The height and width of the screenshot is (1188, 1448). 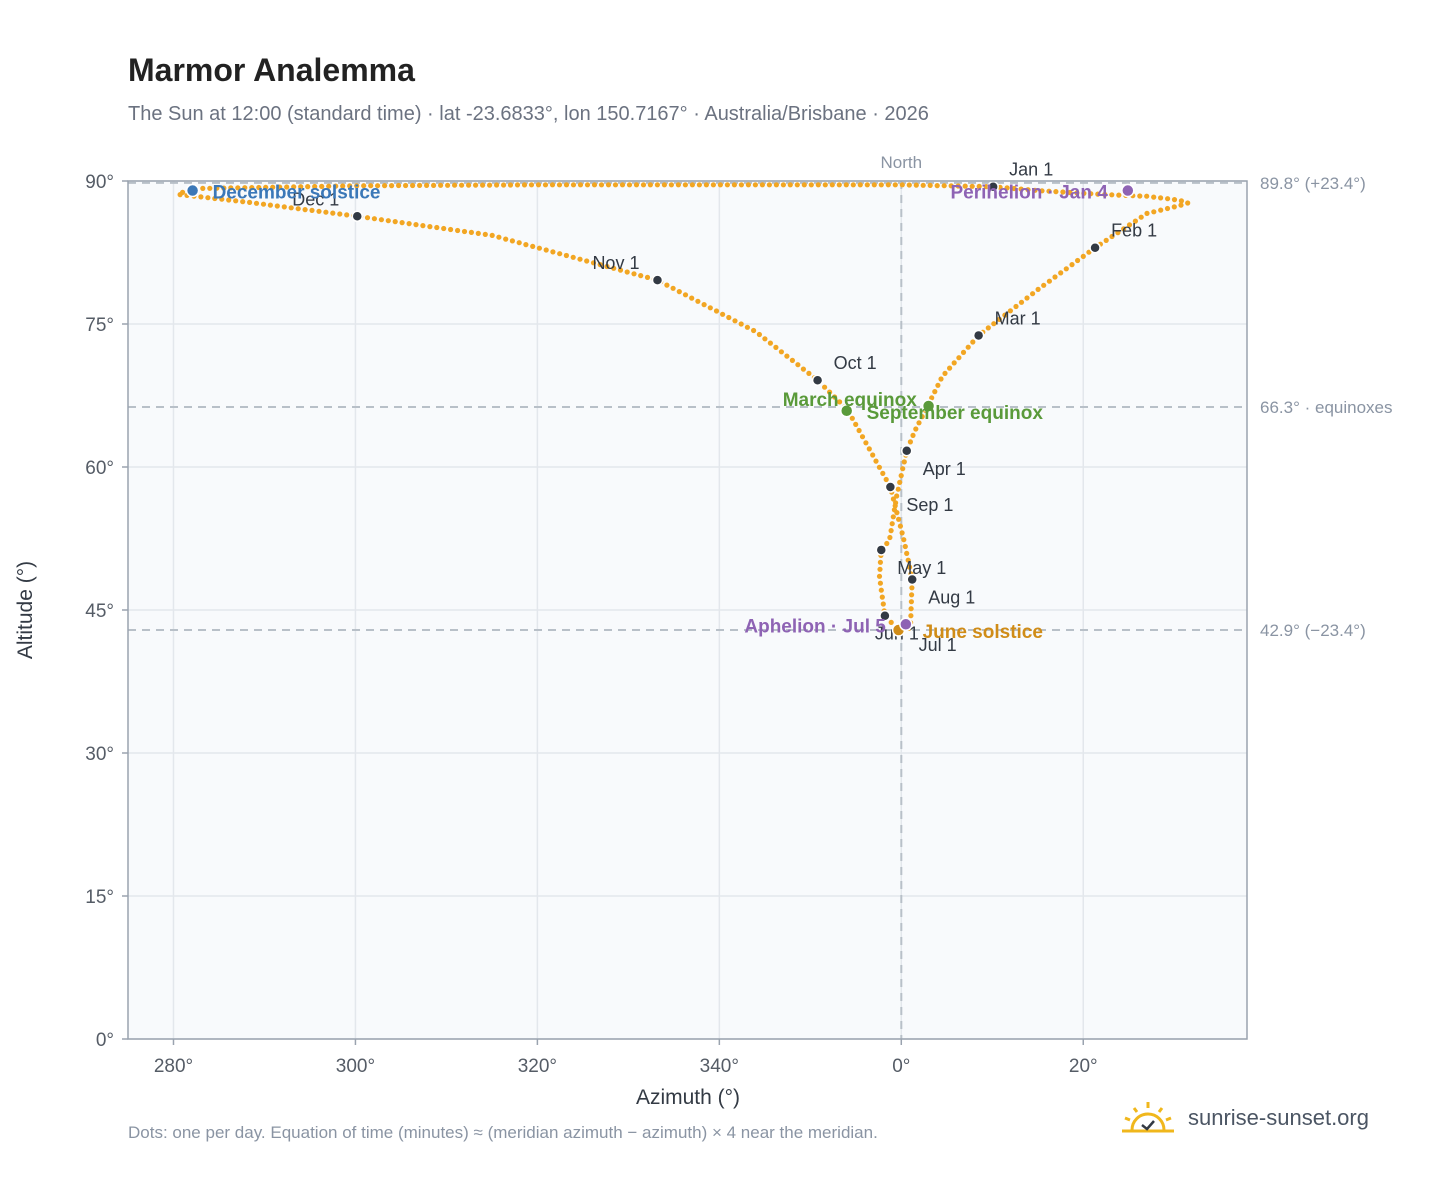 What do you see at coordinates (1148, 1117) in the screenshot?
I see `sunrise-logo-icon` at bounding box center [1148, 1117].